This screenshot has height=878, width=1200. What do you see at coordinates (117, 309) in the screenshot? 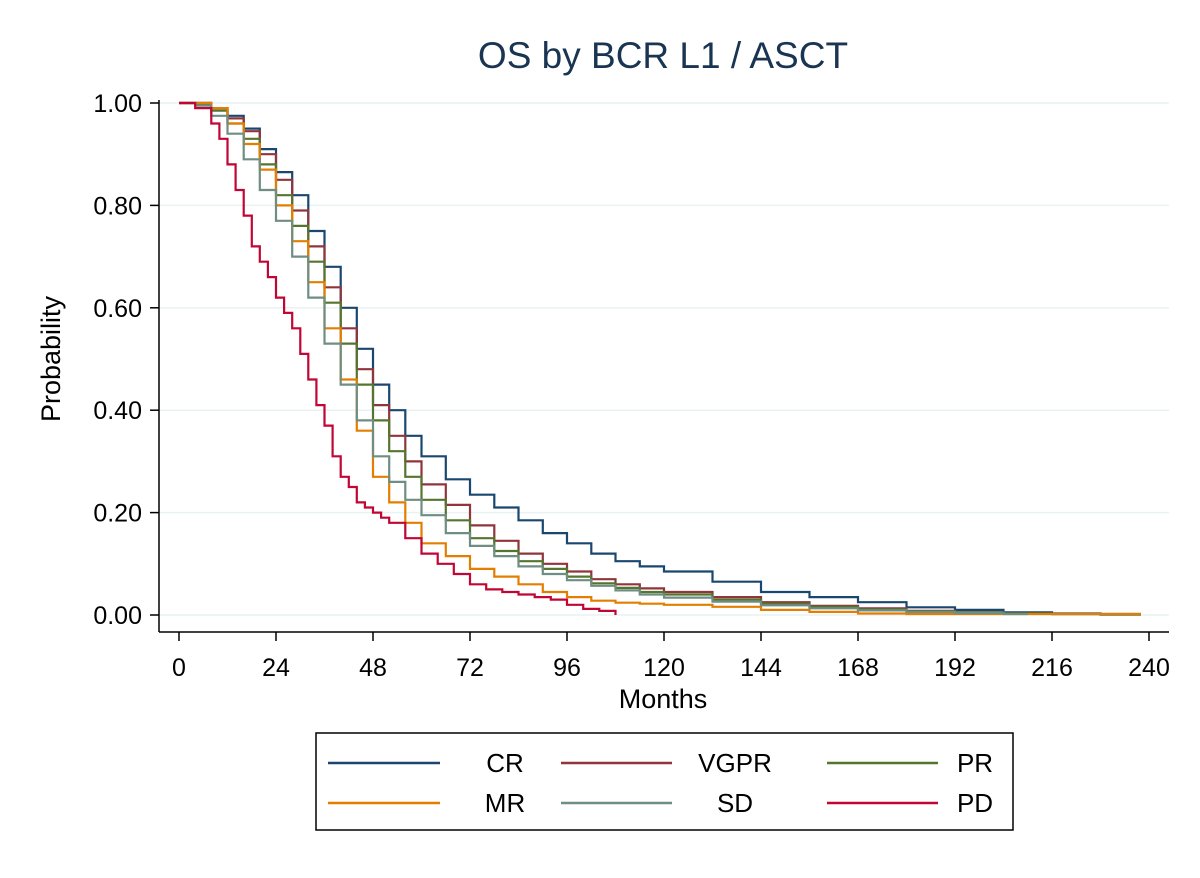
I see `y-tick-label: 0.60` at bounding box center [117, 309].